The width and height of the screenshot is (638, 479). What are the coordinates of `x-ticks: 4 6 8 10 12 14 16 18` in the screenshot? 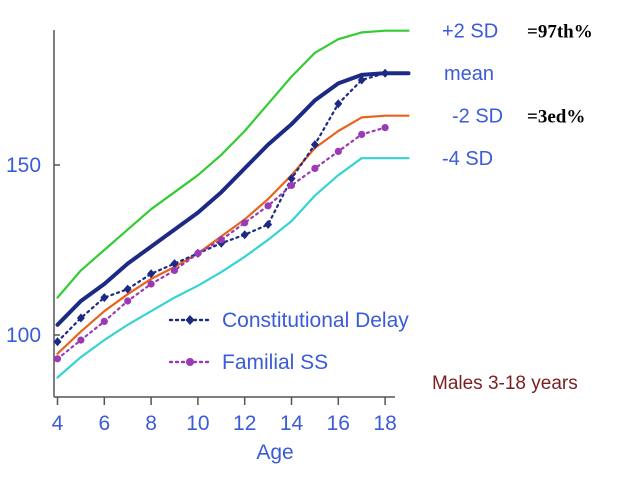 It's located at (224, 416).